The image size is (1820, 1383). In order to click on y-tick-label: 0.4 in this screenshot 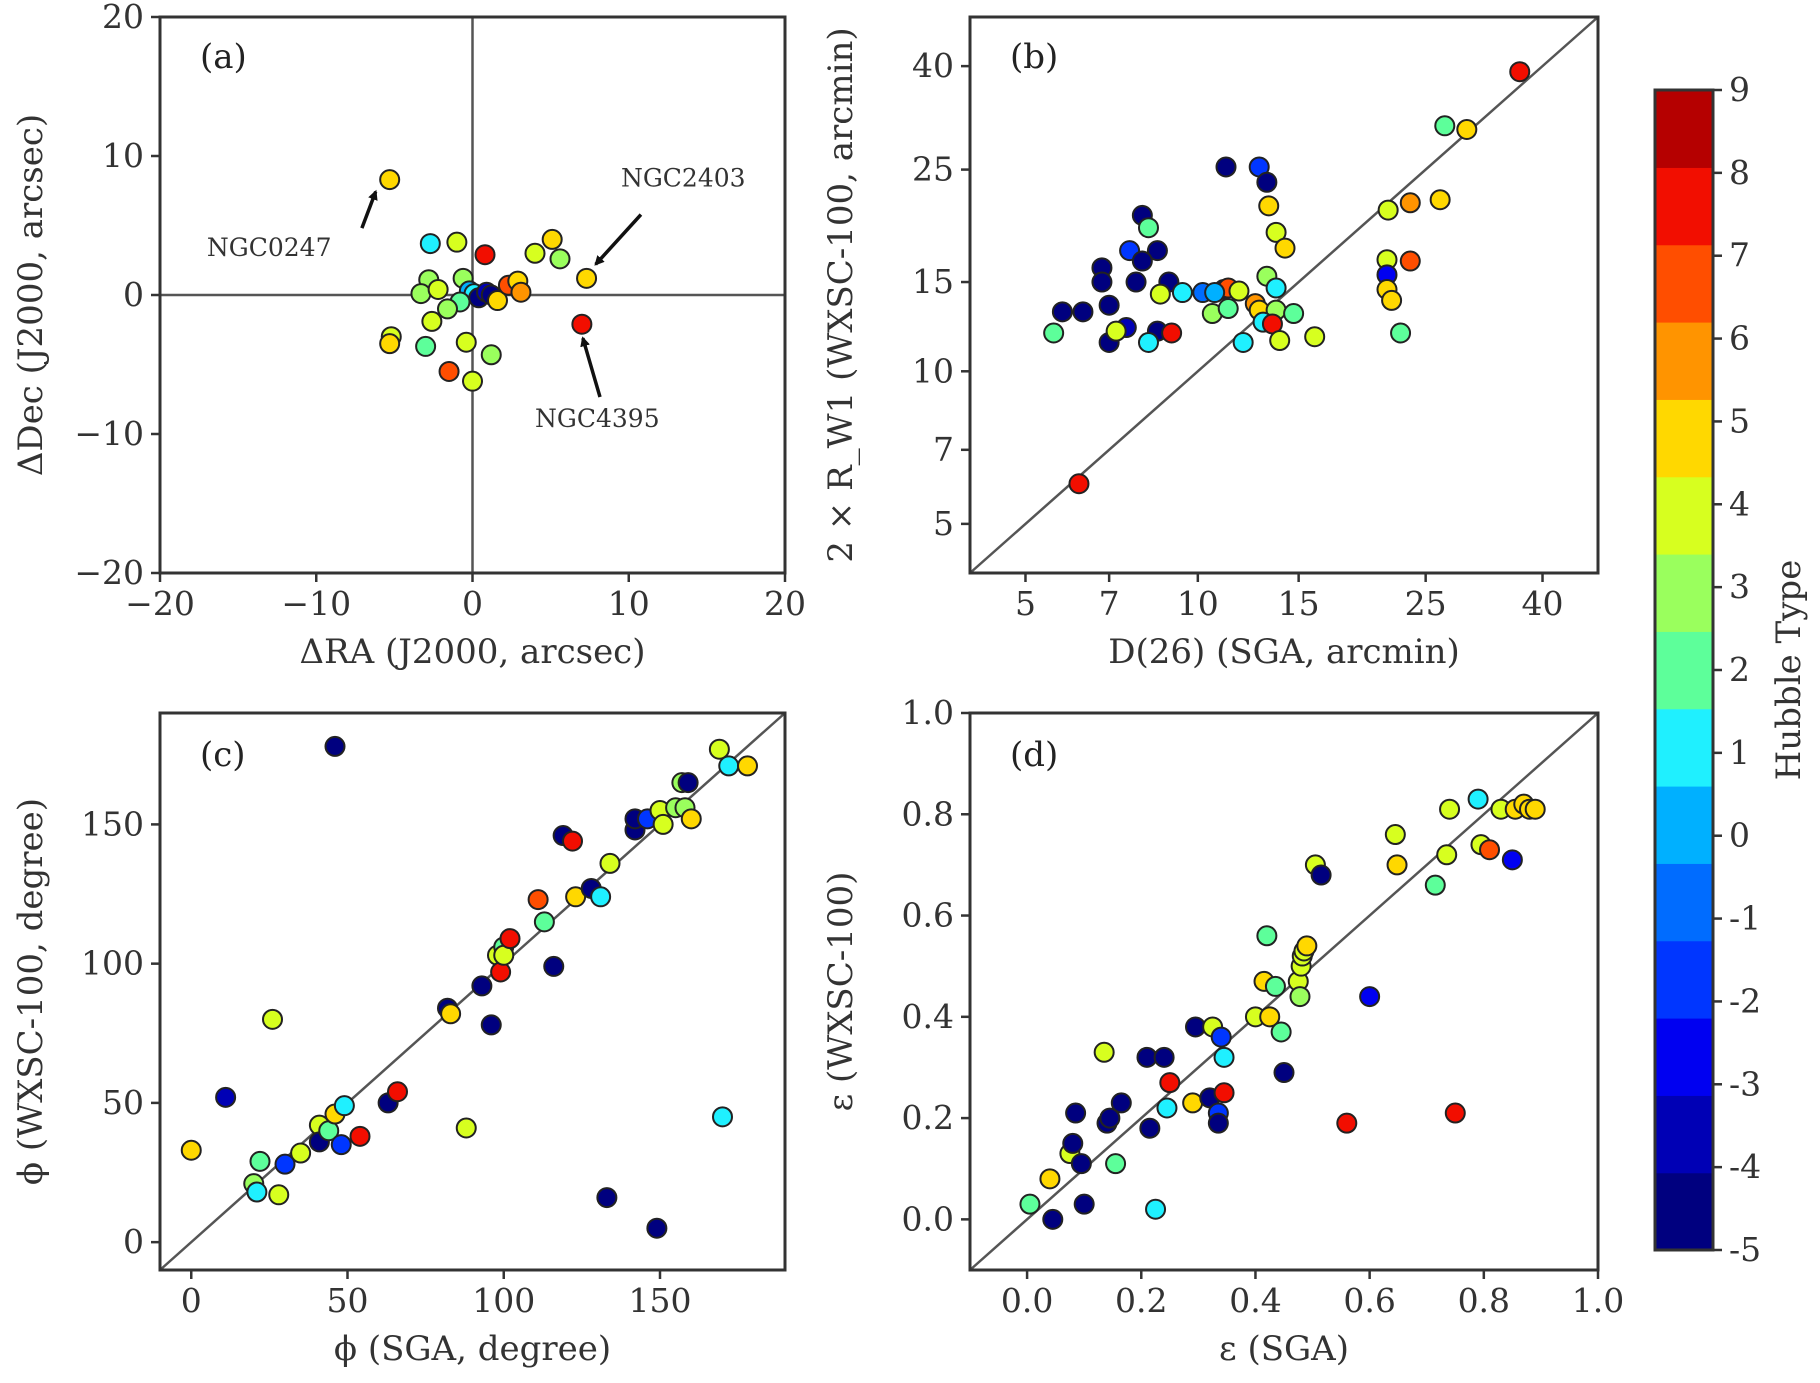, I will do `click(928, 1016)`.